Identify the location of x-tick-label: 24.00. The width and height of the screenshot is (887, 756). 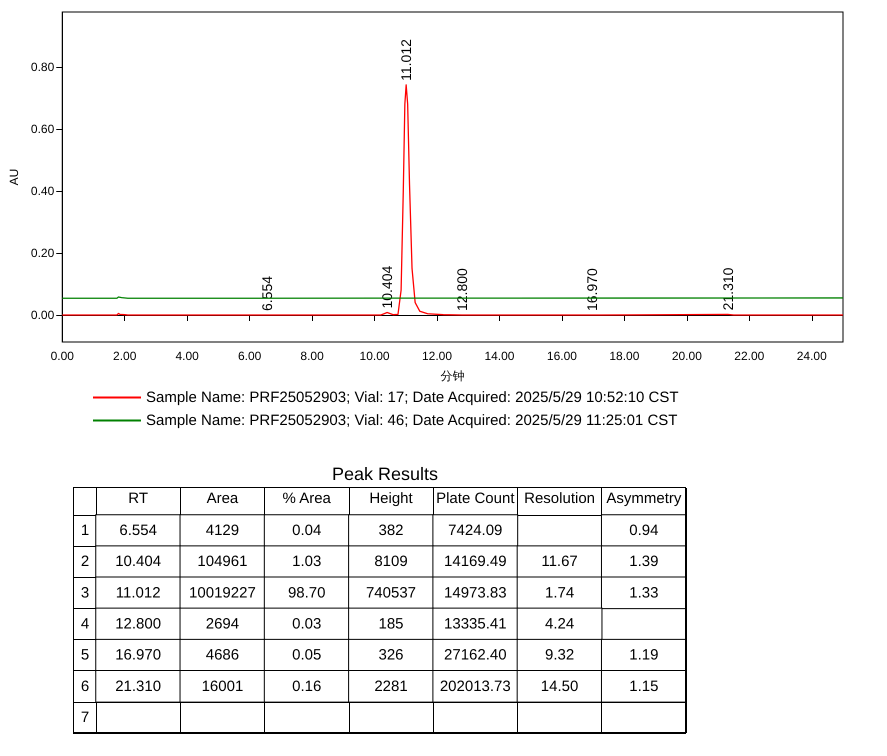
(812, 356).